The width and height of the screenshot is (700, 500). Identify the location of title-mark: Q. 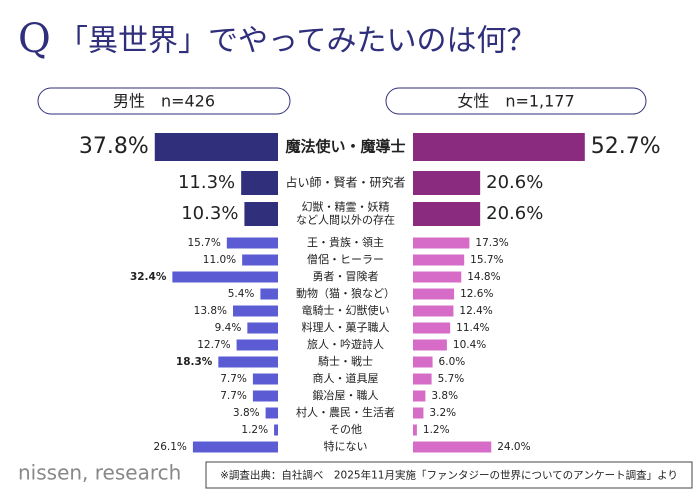
(34, 39).